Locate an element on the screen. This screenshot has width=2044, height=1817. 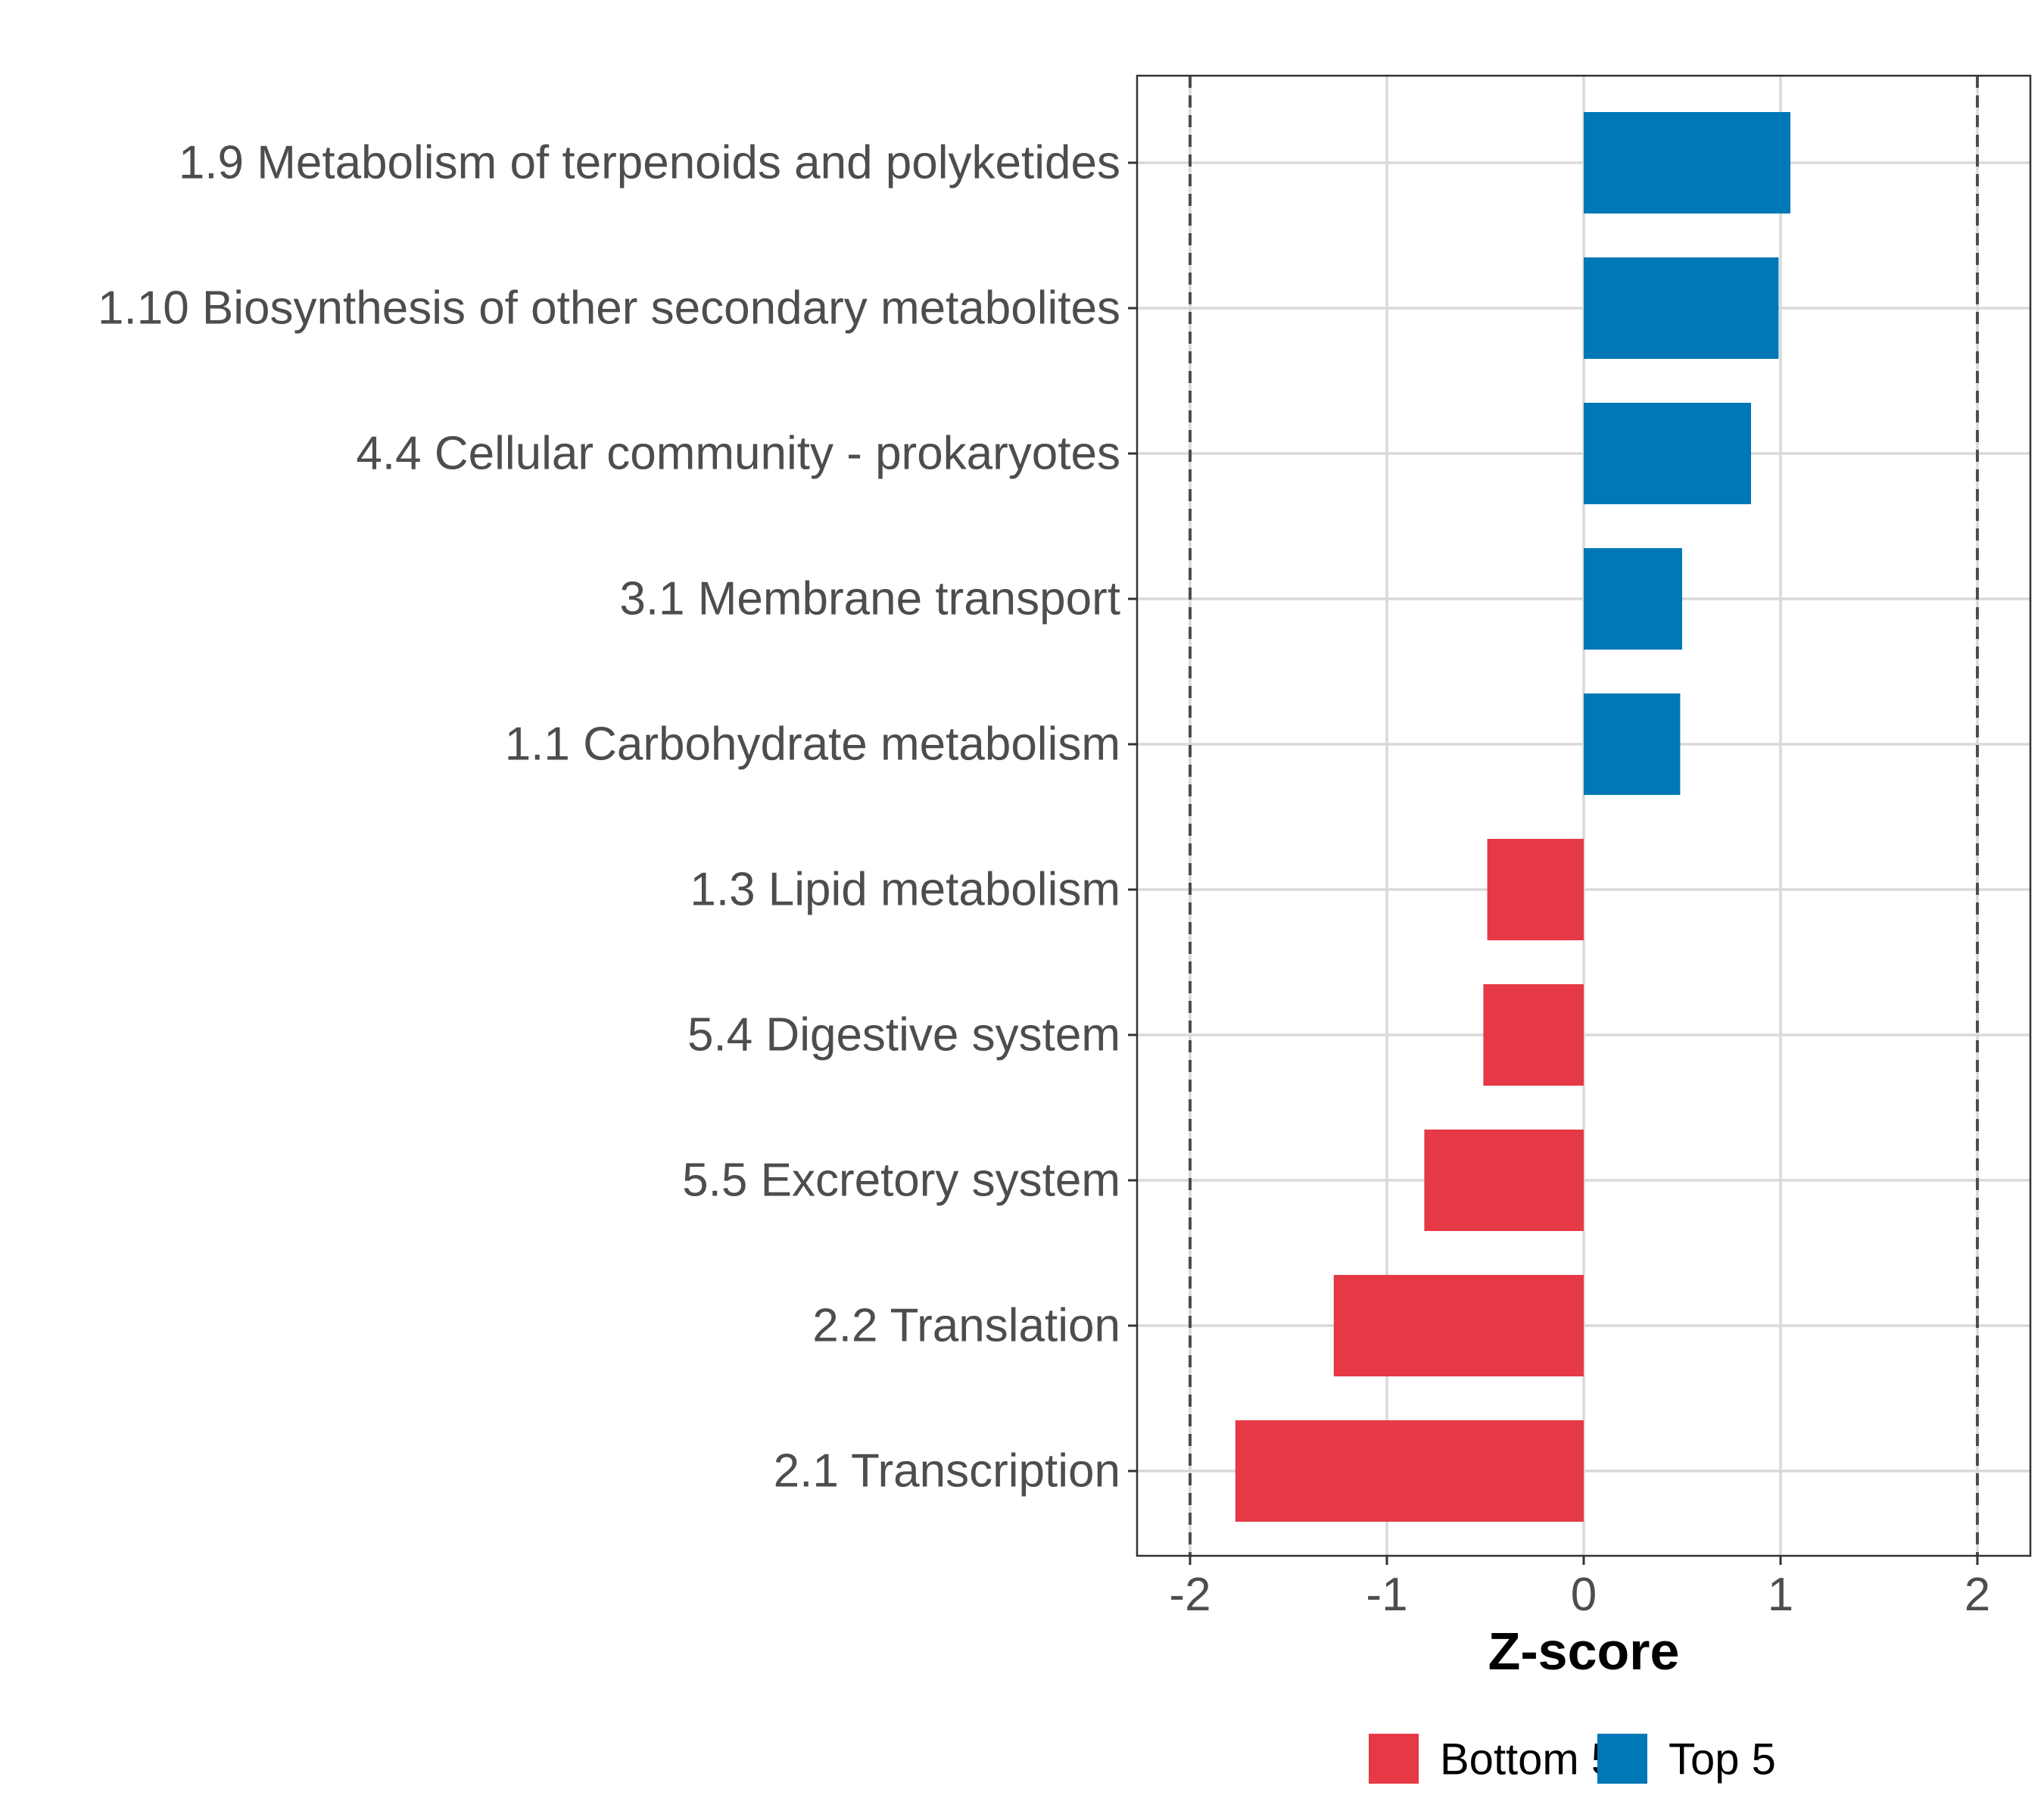
x-axis-title: Z-score is located at coordinates (1584, 1652).